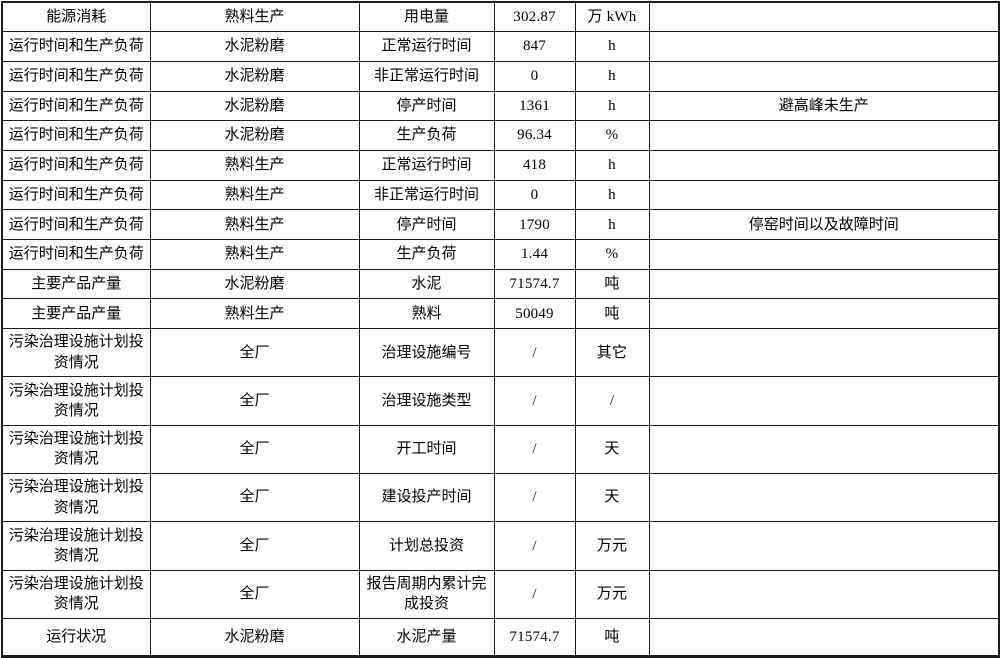  I want to click on cell-value: 847, so click(534, 46).